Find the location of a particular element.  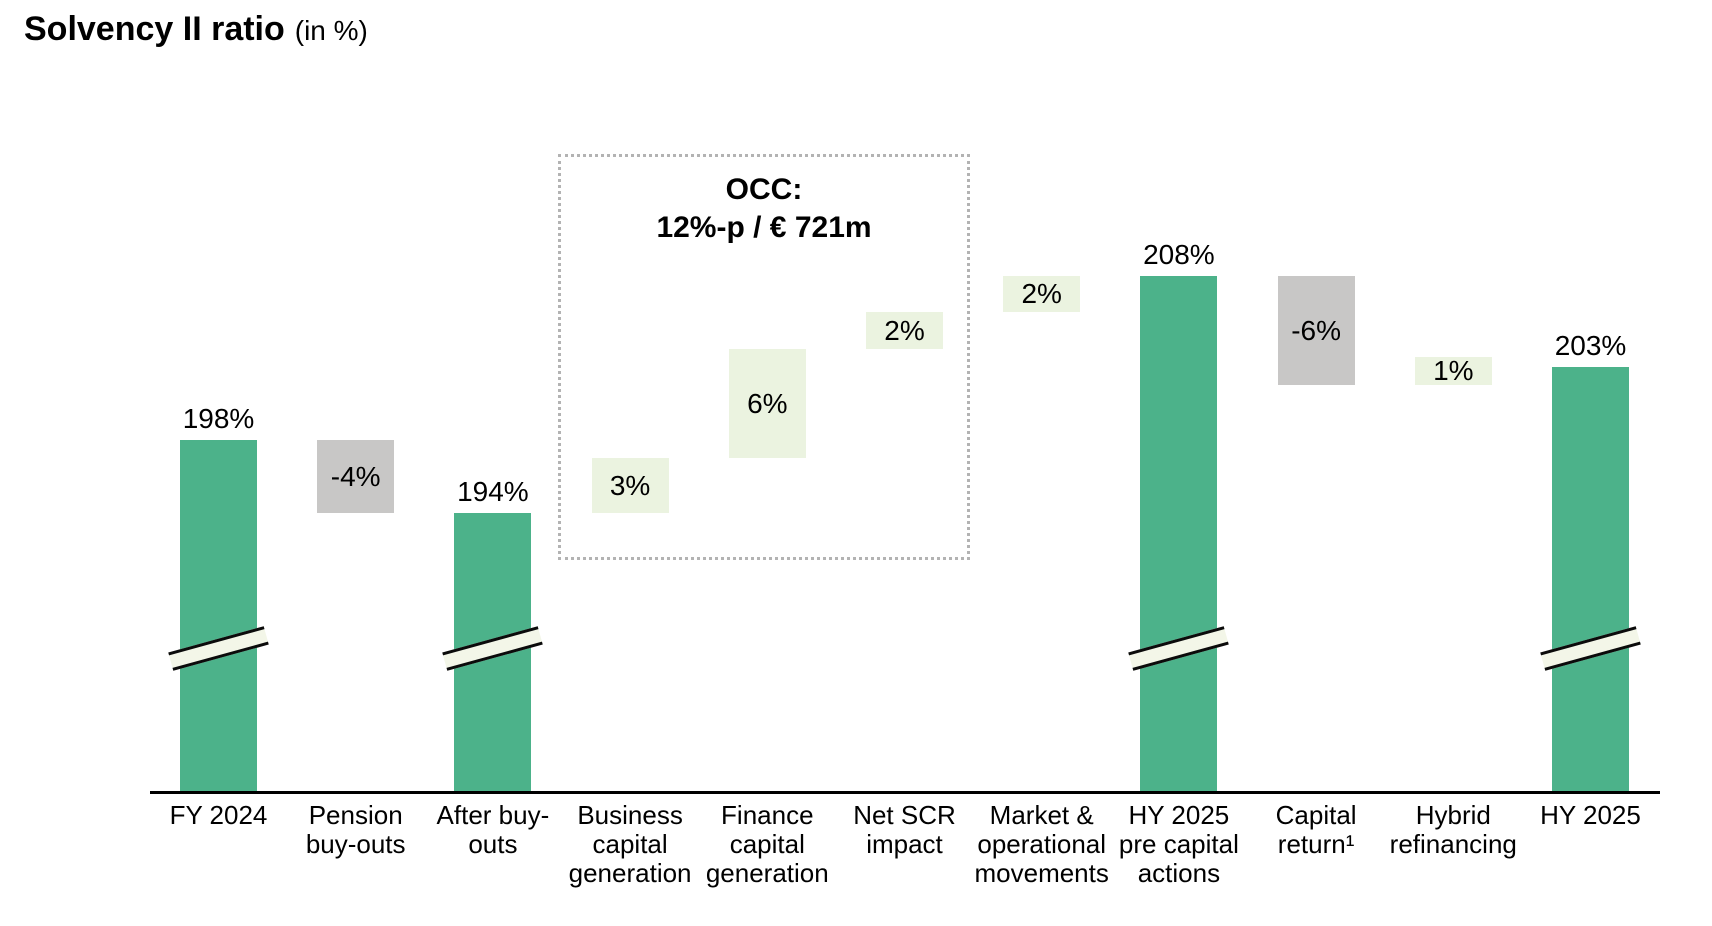

bar-value-label: -6% is located at coordinates (1316, 330).